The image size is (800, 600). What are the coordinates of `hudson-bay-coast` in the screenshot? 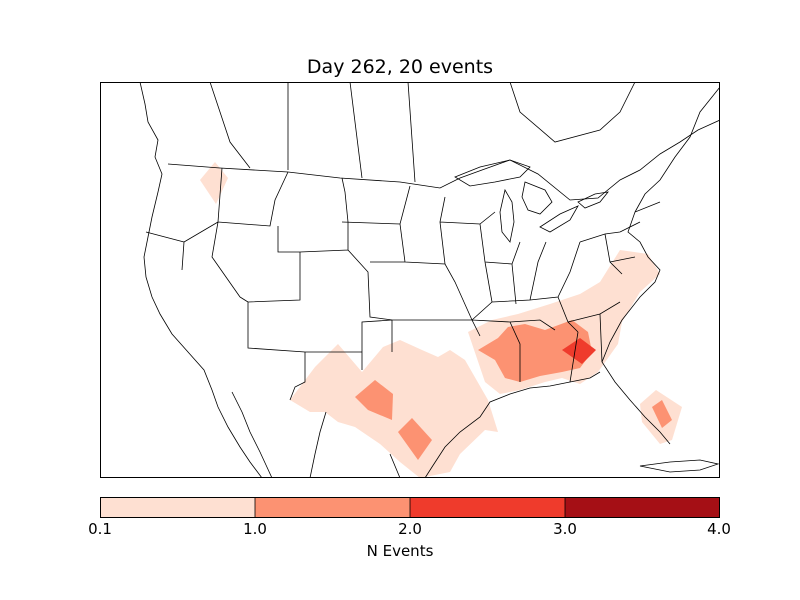 It's located at (572, 112).